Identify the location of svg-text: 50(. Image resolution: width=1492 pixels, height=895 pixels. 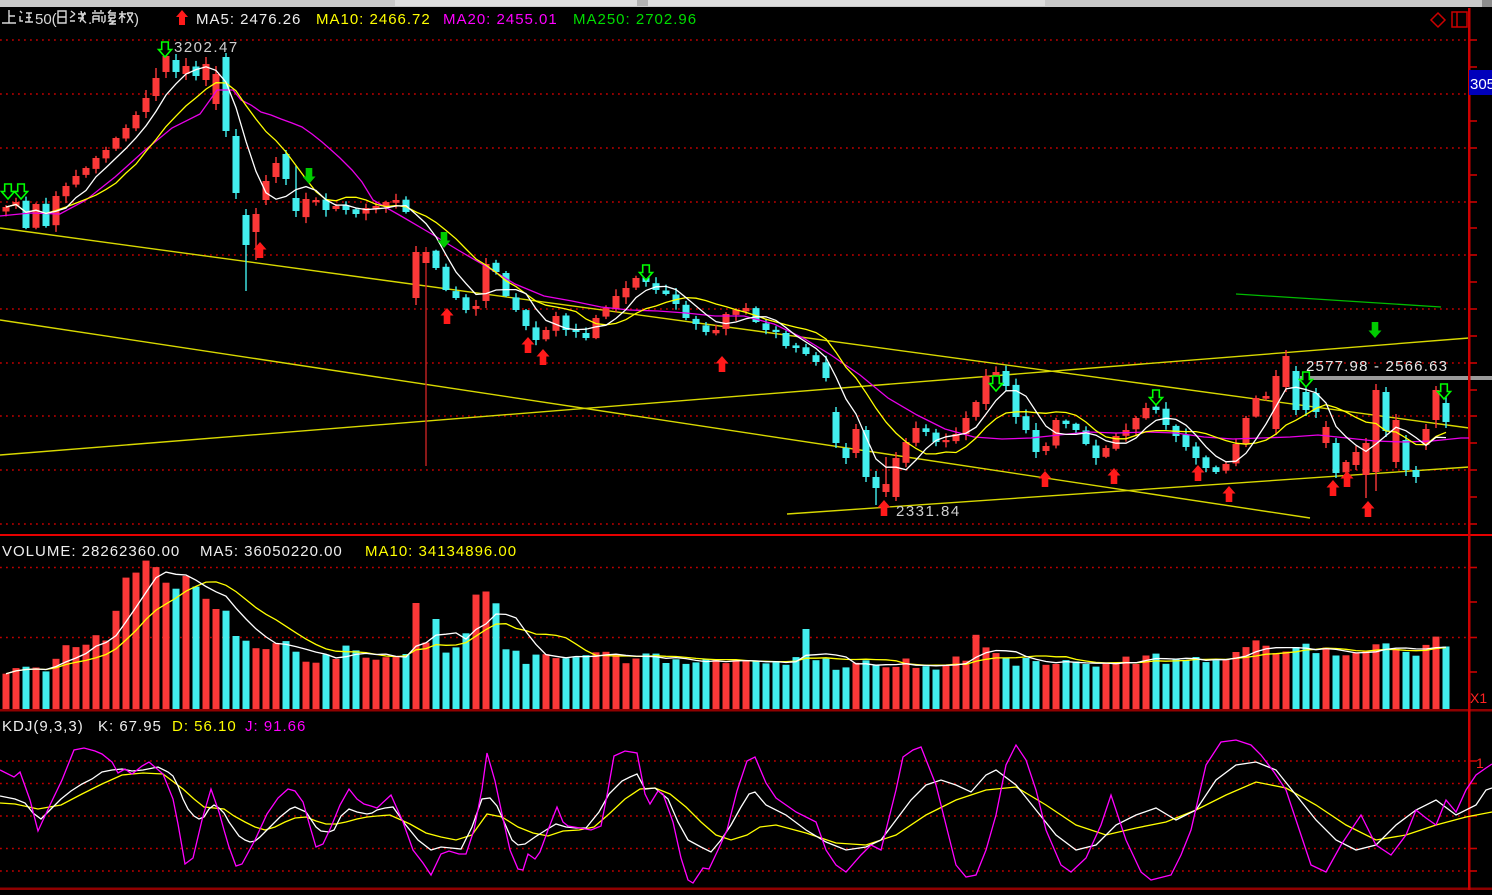
(46, 19).